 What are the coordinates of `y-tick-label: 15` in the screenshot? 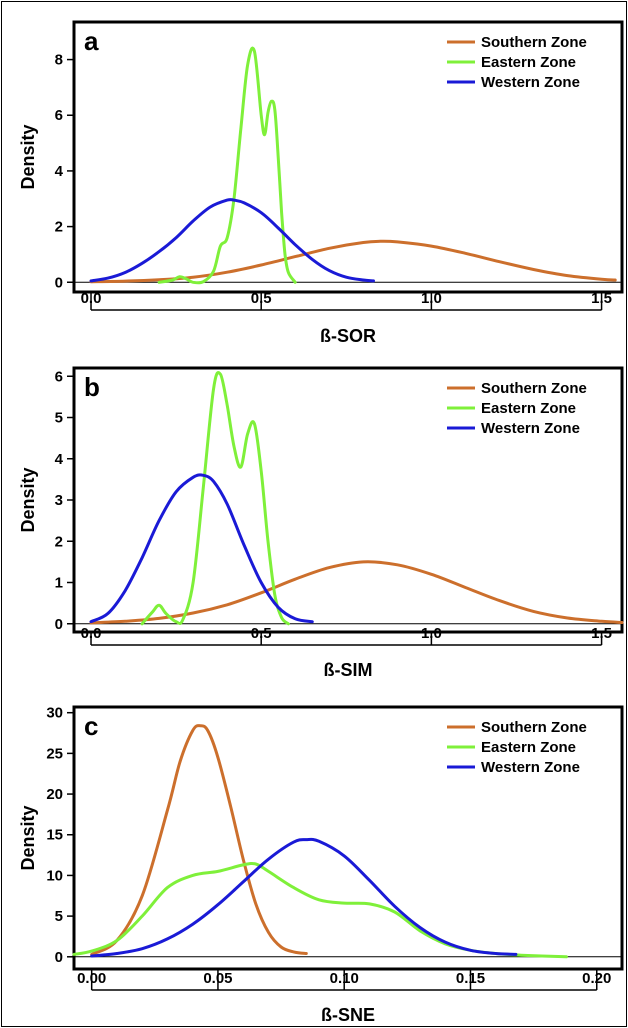 It's located at (54, 835).